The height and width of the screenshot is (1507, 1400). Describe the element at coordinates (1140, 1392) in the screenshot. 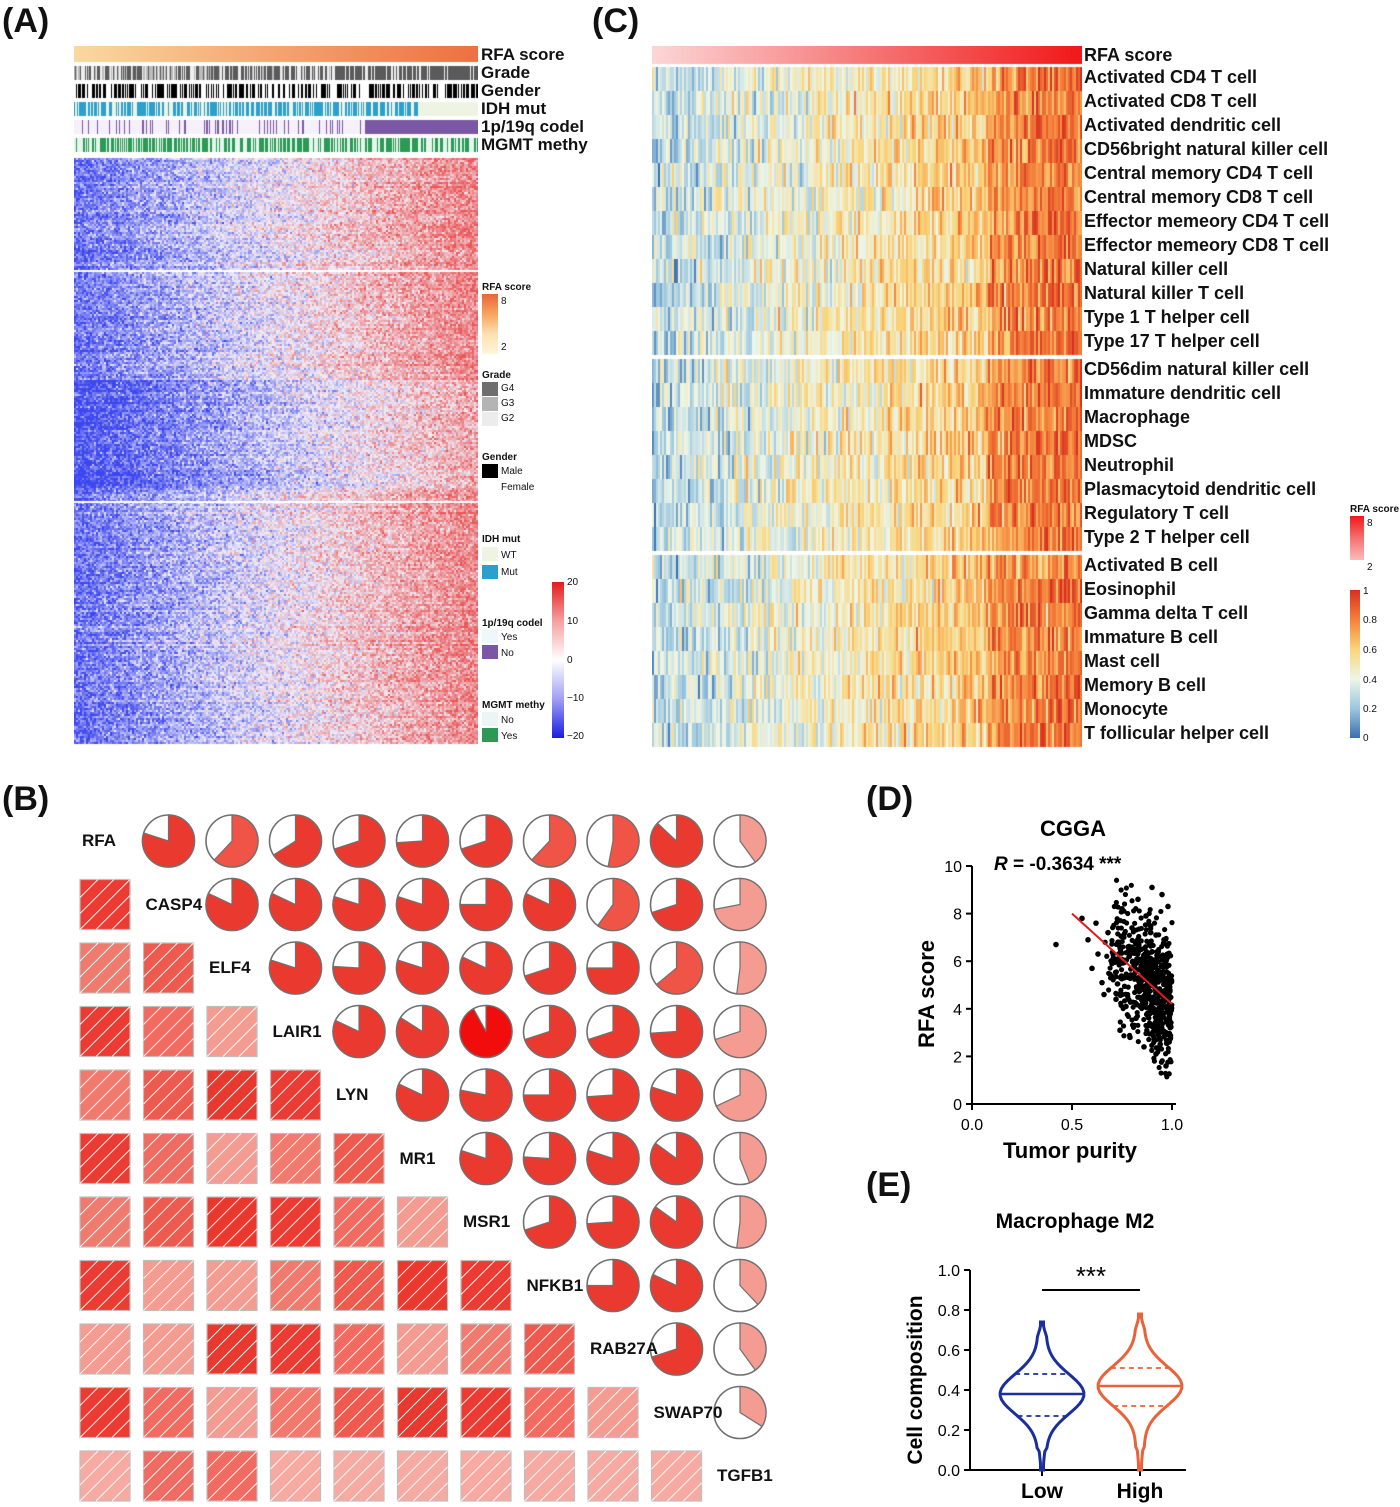

I see `violin-outline` at that location.